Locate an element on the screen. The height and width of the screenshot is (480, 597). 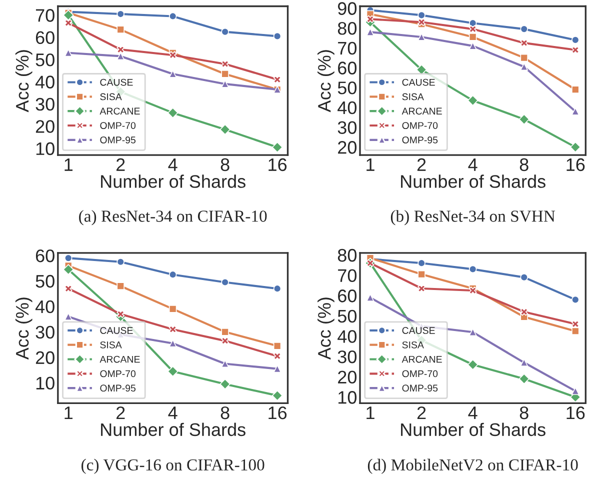
text: (d) MobileNetV2 on CIFAR-10 is located at coordinates (473, 466).